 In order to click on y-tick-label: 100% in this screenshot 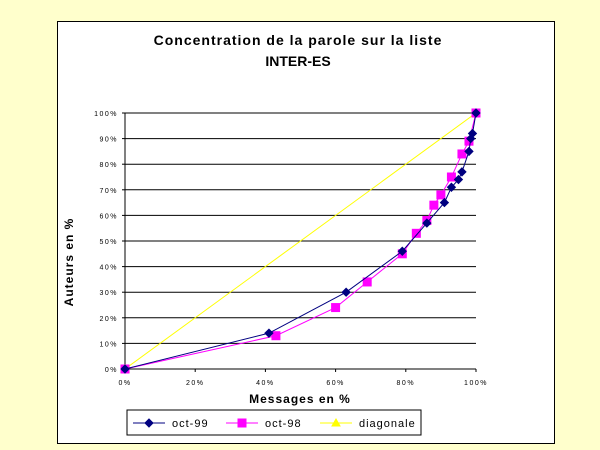, I will do `click(106, 114)`.